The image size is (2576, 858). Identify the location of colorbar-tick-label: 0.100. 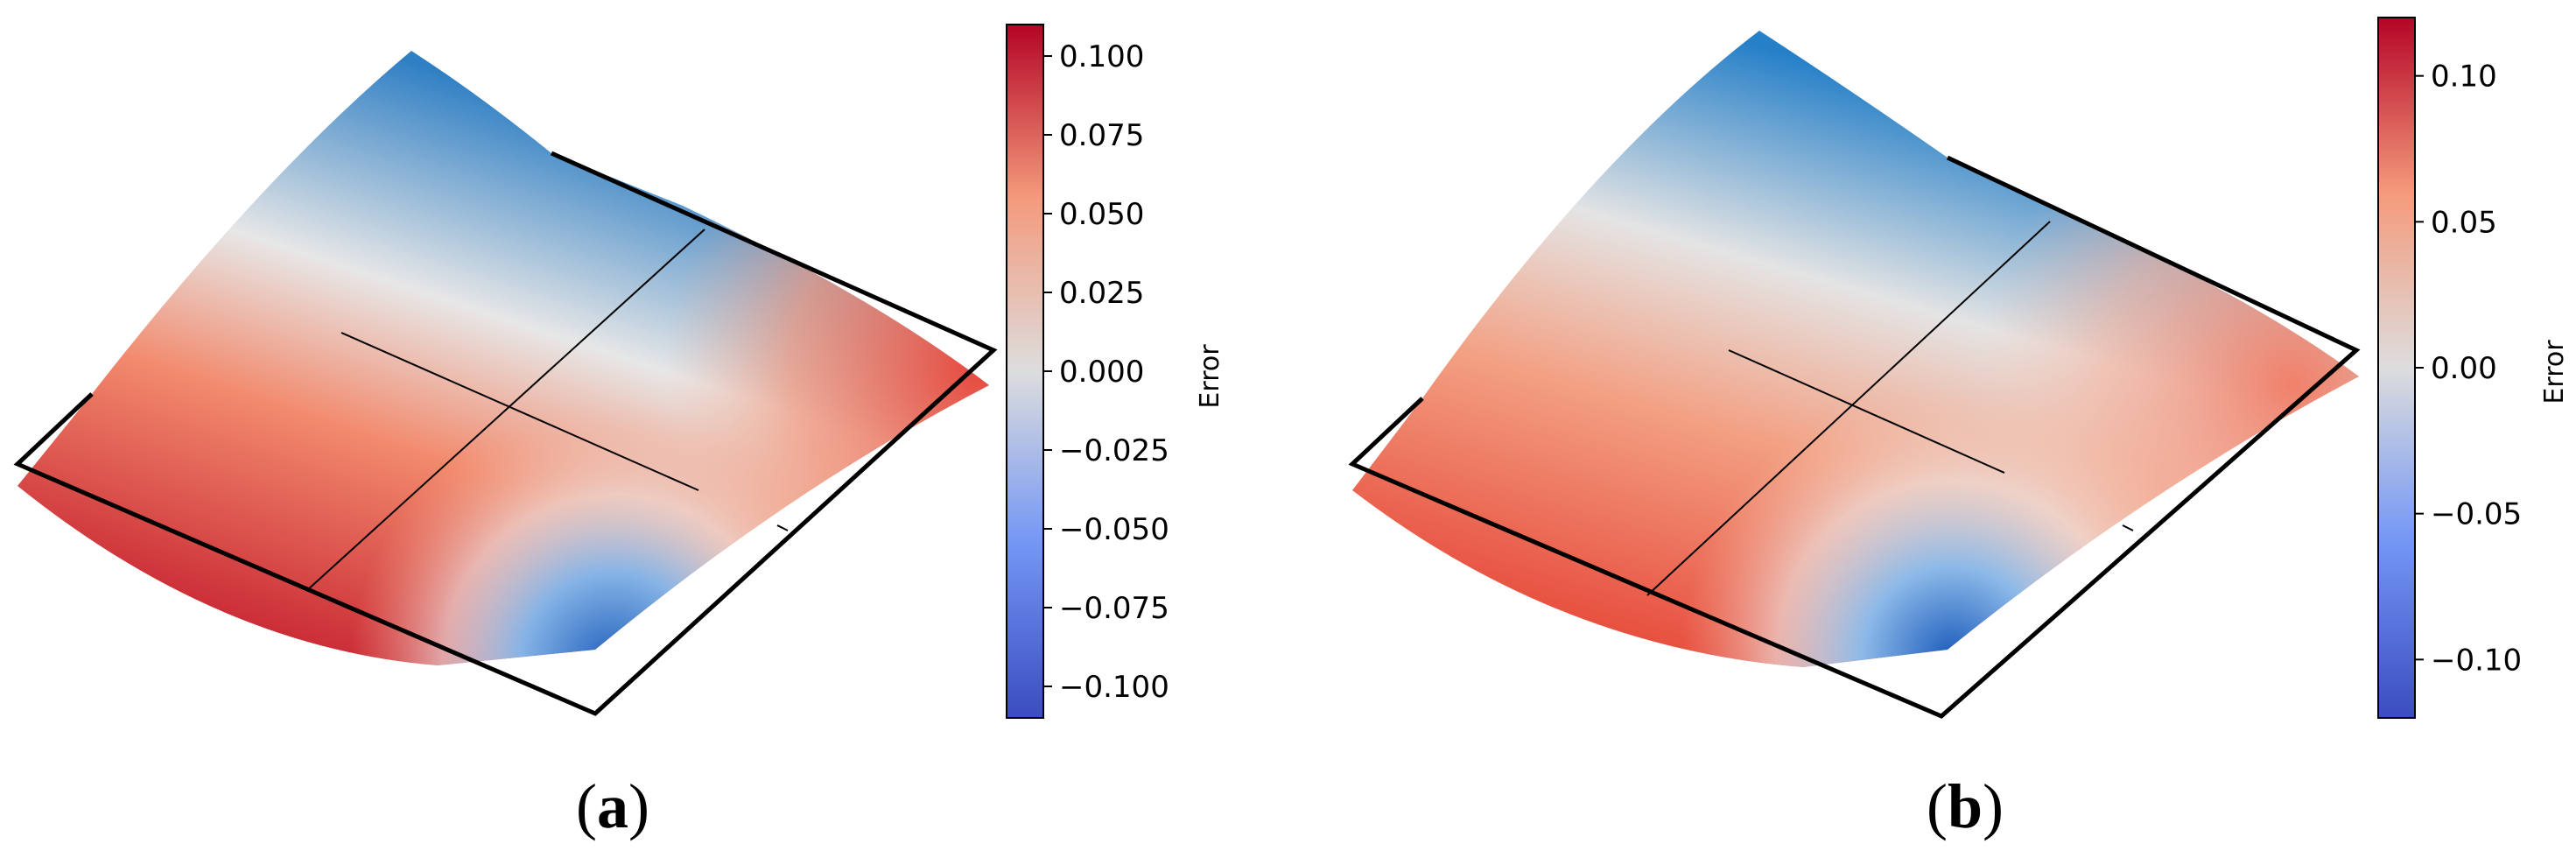
(1101, 56).